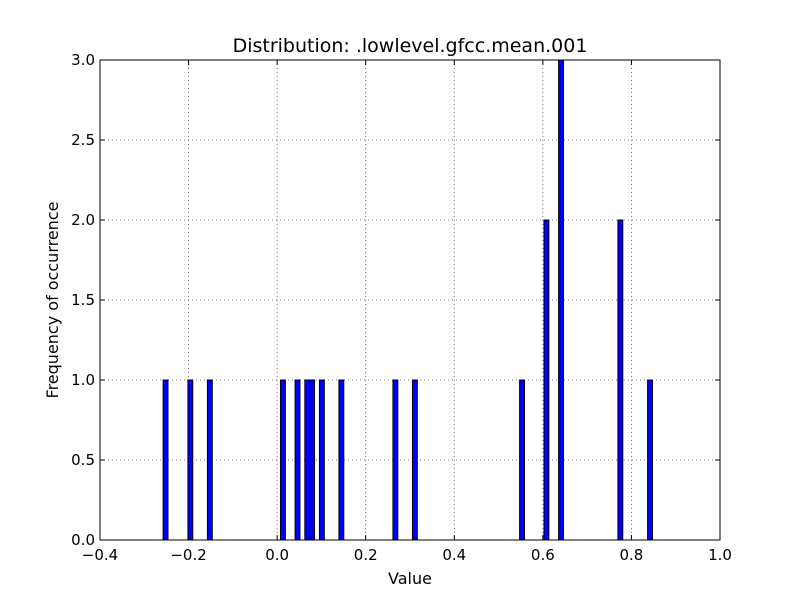 This screenshot has width=800, height=600. Describe the element at coordinates (543, 555) in the screenshot. I see `x-tick-label: 0.6` at that location.